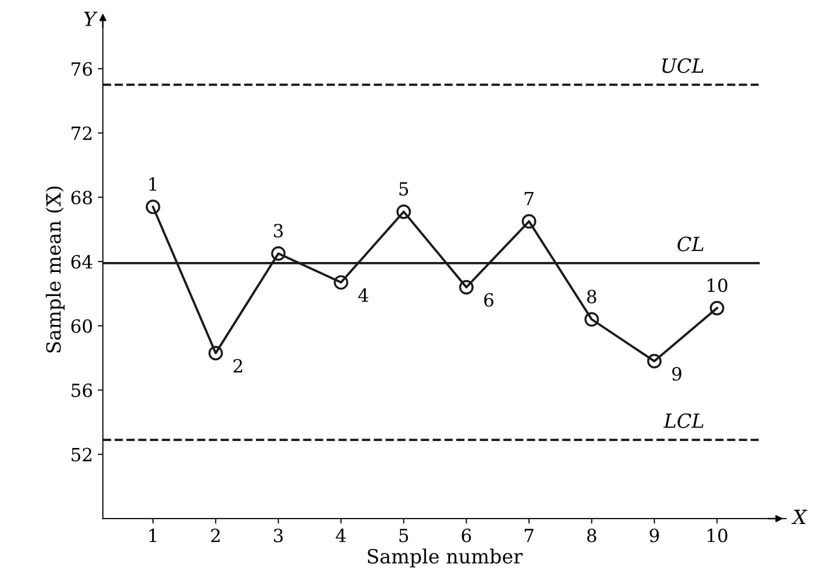 This screenshot has width=823, height=586. Describe the element at coordinates (238, 365) in the screenshot. I see `annotation: 2` at that location.